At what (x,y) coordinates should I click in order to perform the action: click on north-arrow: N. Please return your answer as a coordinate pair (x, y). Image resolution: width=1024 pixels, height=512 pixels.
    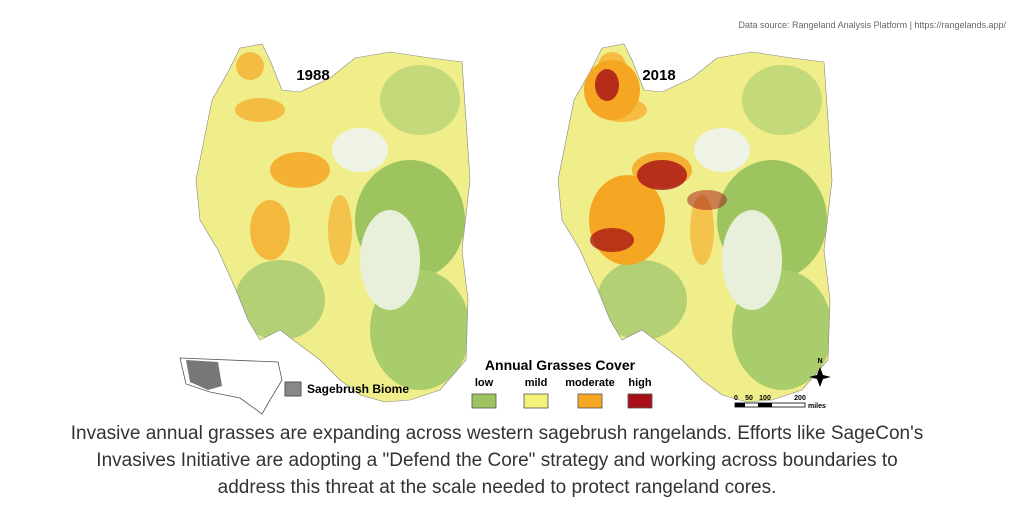
    Looking at the image, I should click on (820, 372).